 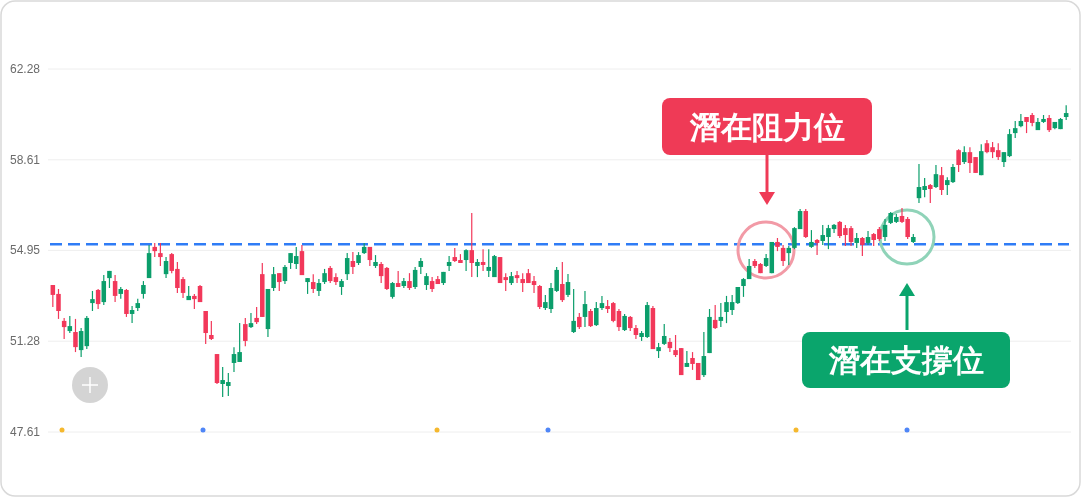 I want to click on annotation: 潛在支撐位, so click(x=905, y=360).